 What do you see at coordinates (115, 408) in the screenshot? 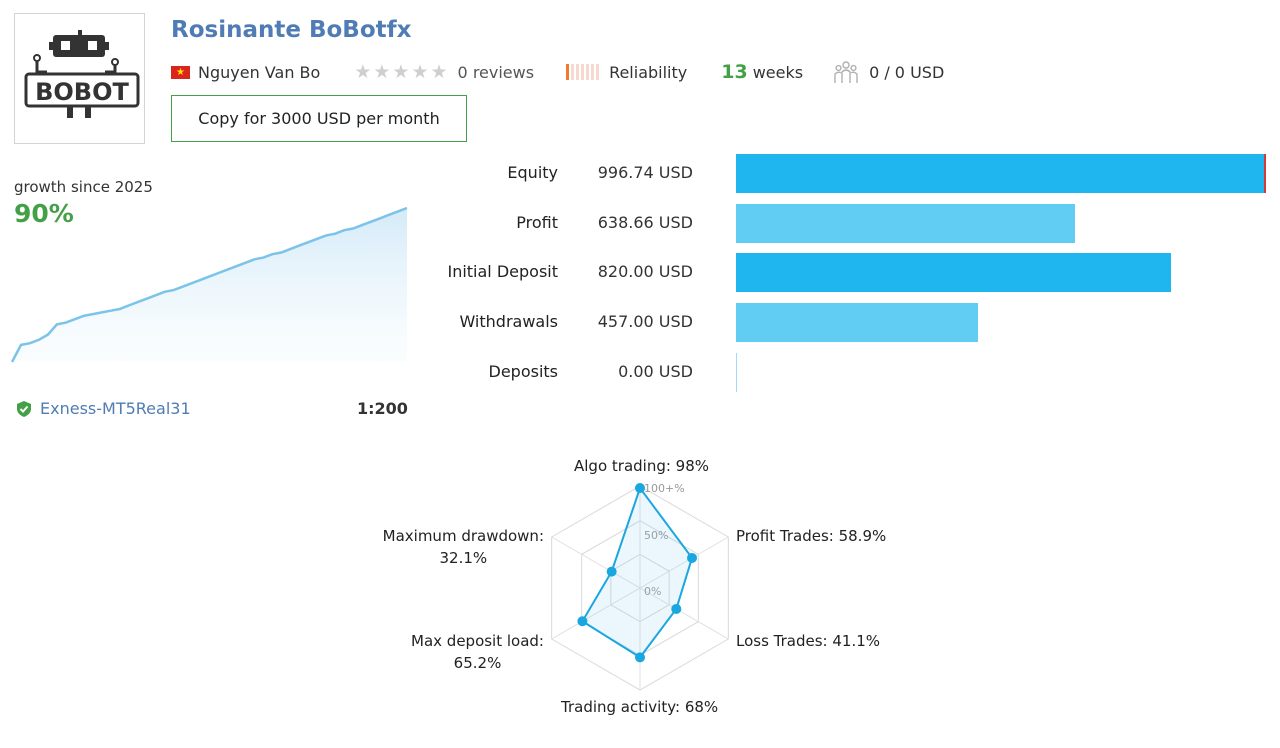
I see `broker-link: Exness-MT5Real31` at bounding box center [115, 408].